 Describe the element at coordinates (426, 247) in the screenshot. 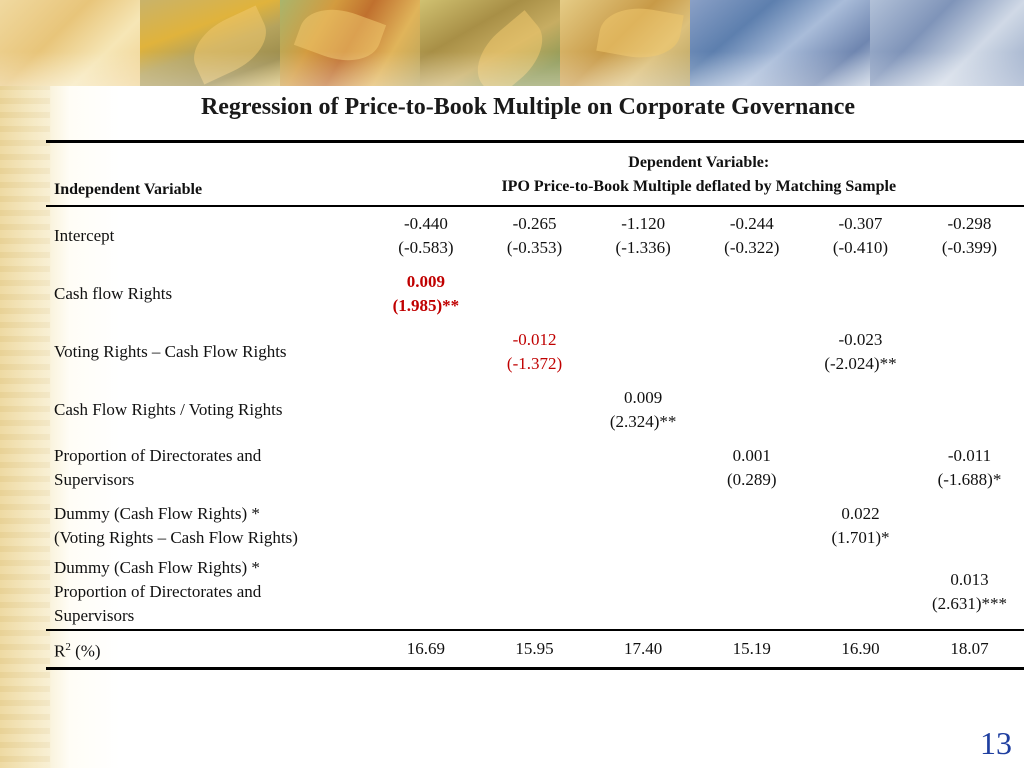

I see `t-statistic: (-0.583)` at that location.